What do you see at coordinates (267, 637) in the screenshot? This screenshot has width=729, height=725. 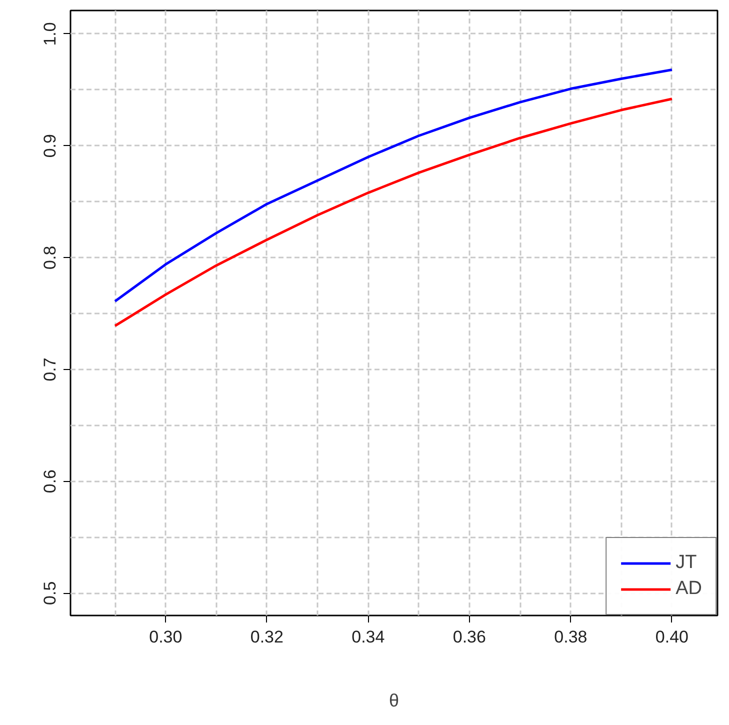 I see `x-tick-label: 0.32` at bounding box center [267, 637].